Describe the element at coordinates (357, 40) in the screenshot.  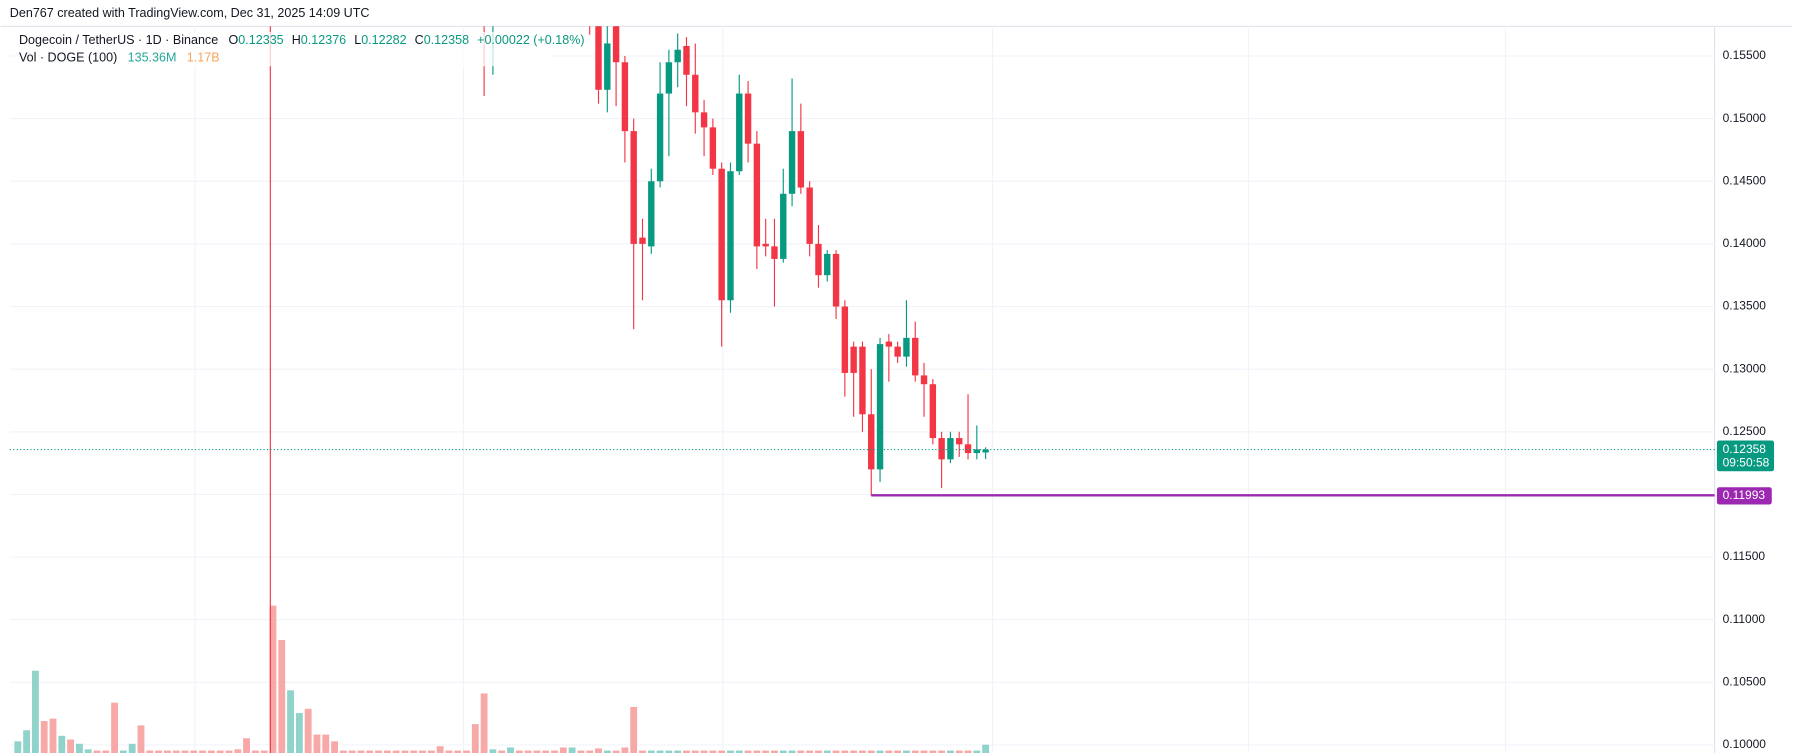
I see `legend-letter: L` at that location.